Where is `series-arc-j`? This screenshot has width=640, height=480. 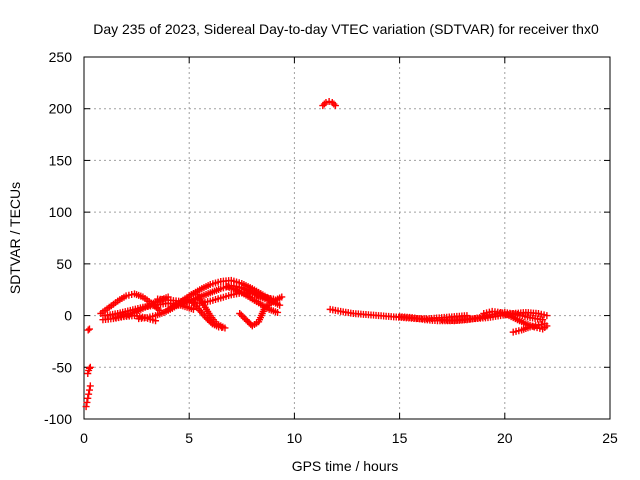
series-arc-j is located at coordinates (261, 311).